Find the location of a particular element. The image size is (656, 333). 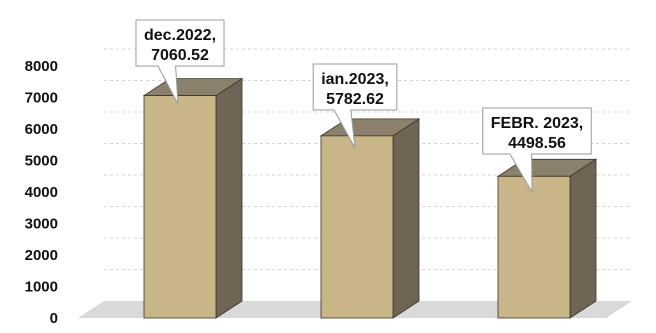

data-label-value: 4498.56 is located at coordinates (537, 143).